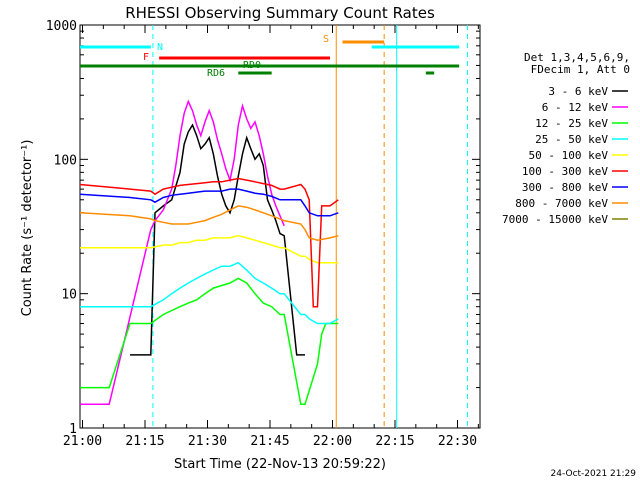 This screenshot has width=640, height=480. Describe the element at coordinates (575, 107) in the screenshot. I see `legend-entry-label: 6 - 12 keV` at that location.